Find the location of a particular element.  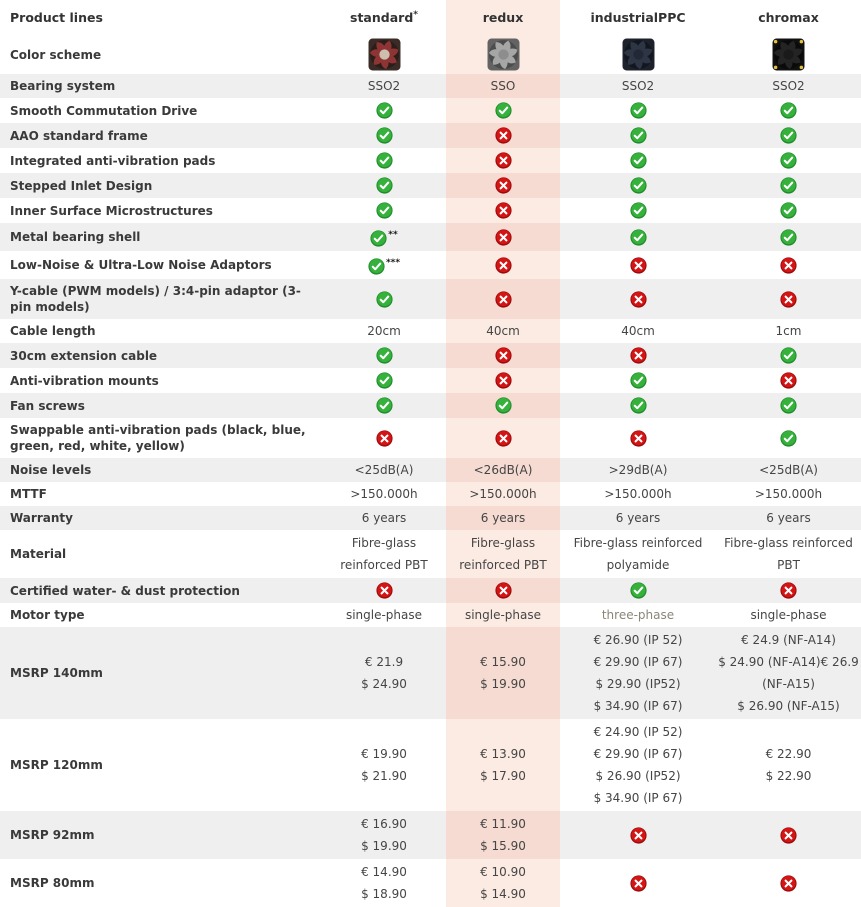

price-line: $ 34.90 (IP 67) is located at coordinates (638, 706).